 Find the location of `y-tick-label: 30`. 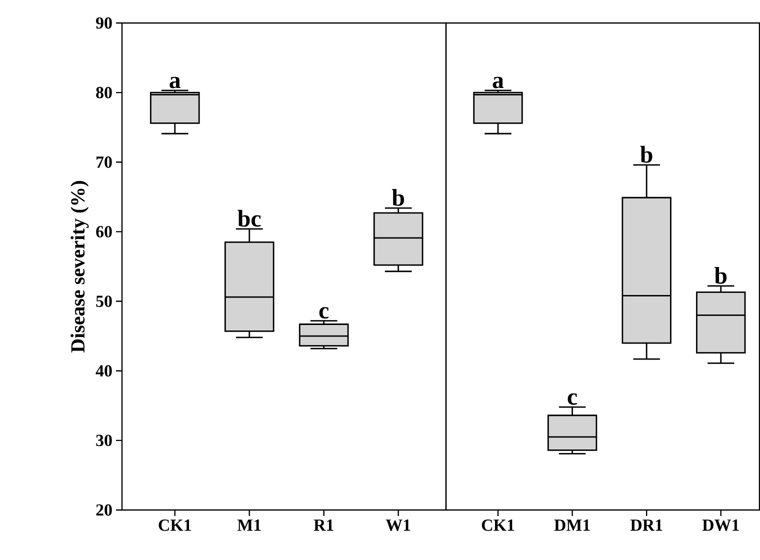

y-tick-label: 30 is located at coordinates (104, 440).